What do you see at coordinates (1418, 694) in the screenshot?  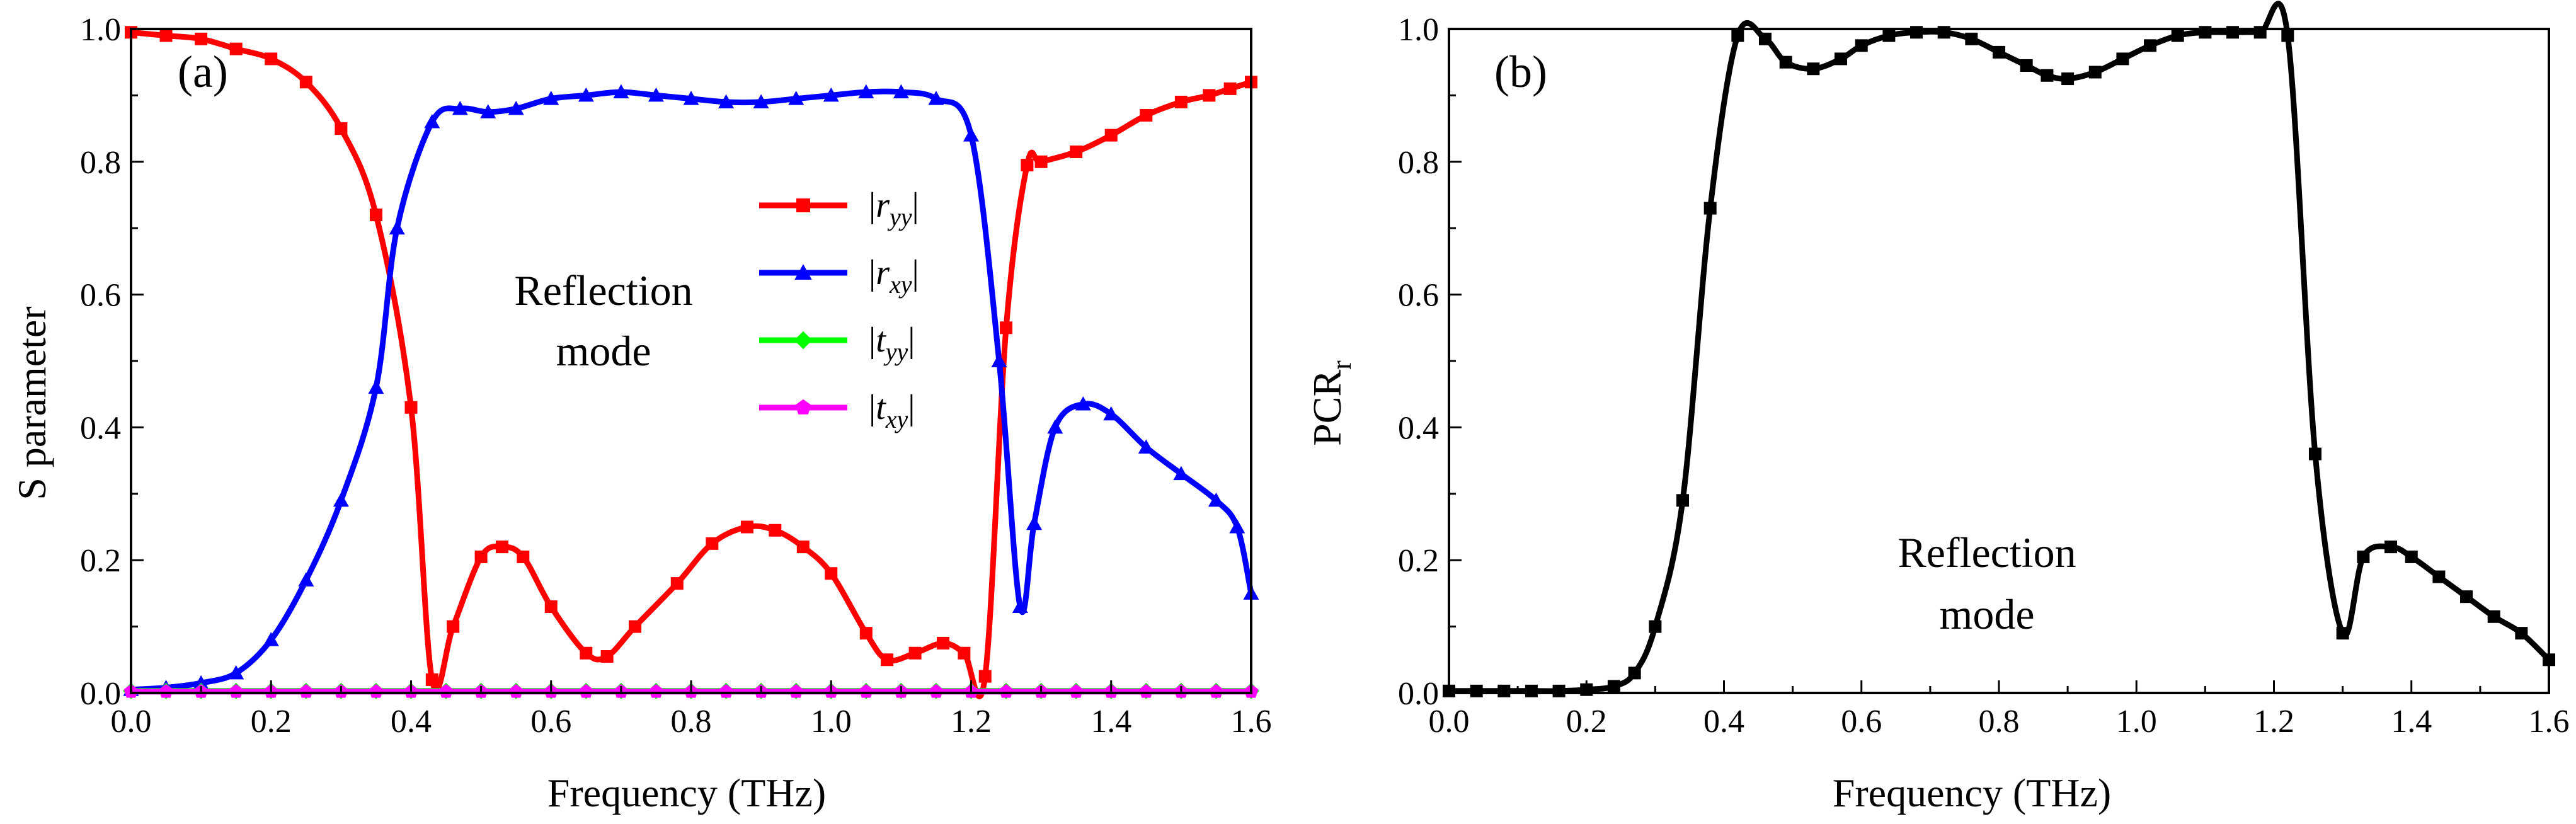 I see `y-tick-label: 0.0` at bounding box center [1418, 694].